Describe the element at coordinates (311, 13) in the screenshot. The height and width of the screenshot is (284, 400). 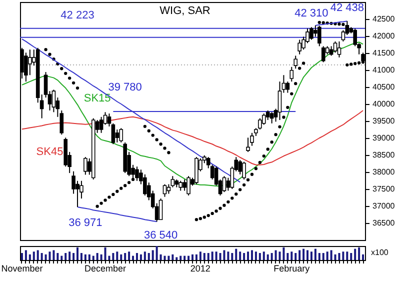
I see `annotation: 42 310` at that location.